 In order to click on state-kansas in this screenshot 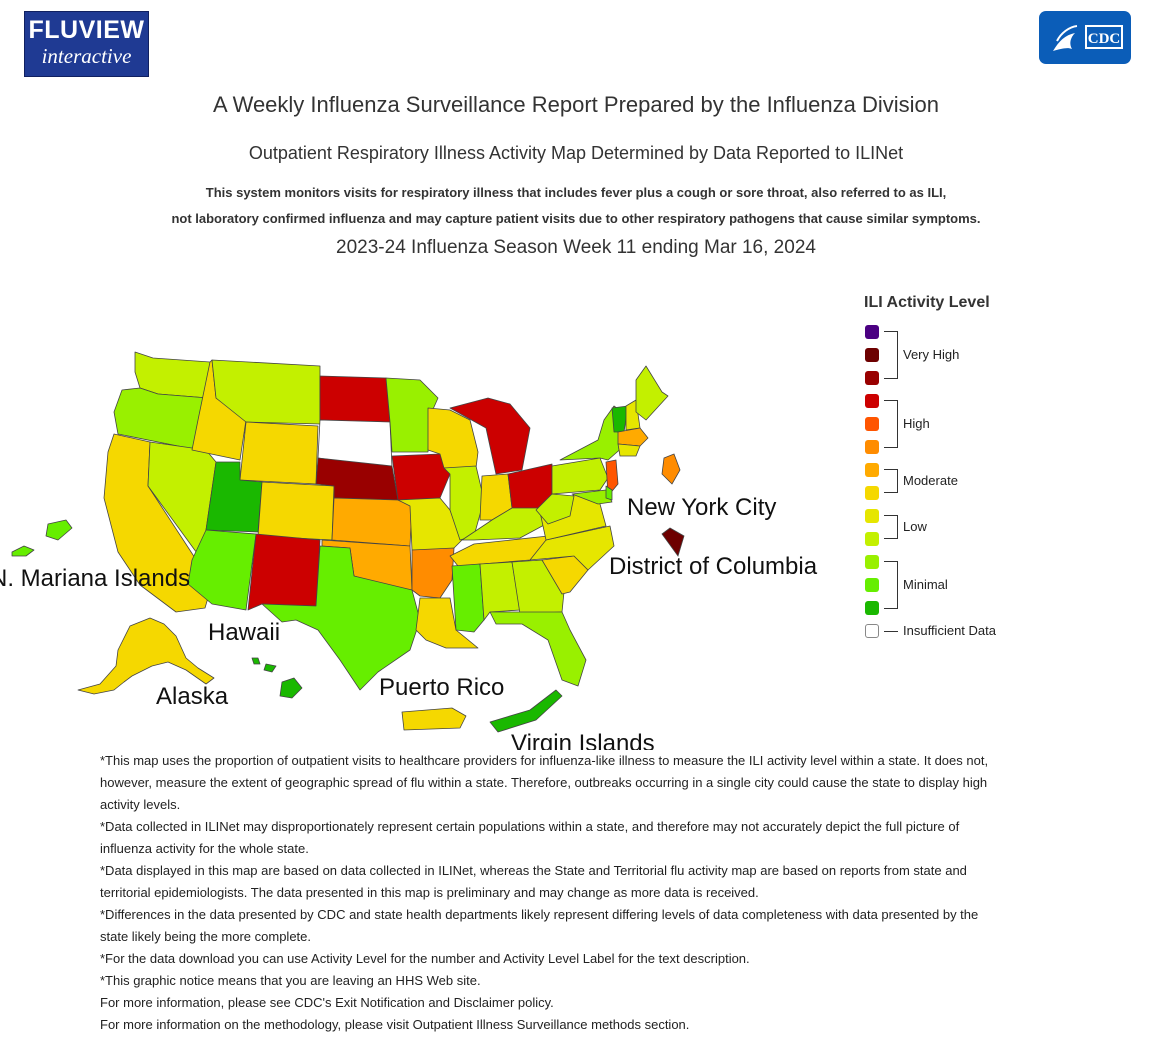, I will do `click(372, 522)`.